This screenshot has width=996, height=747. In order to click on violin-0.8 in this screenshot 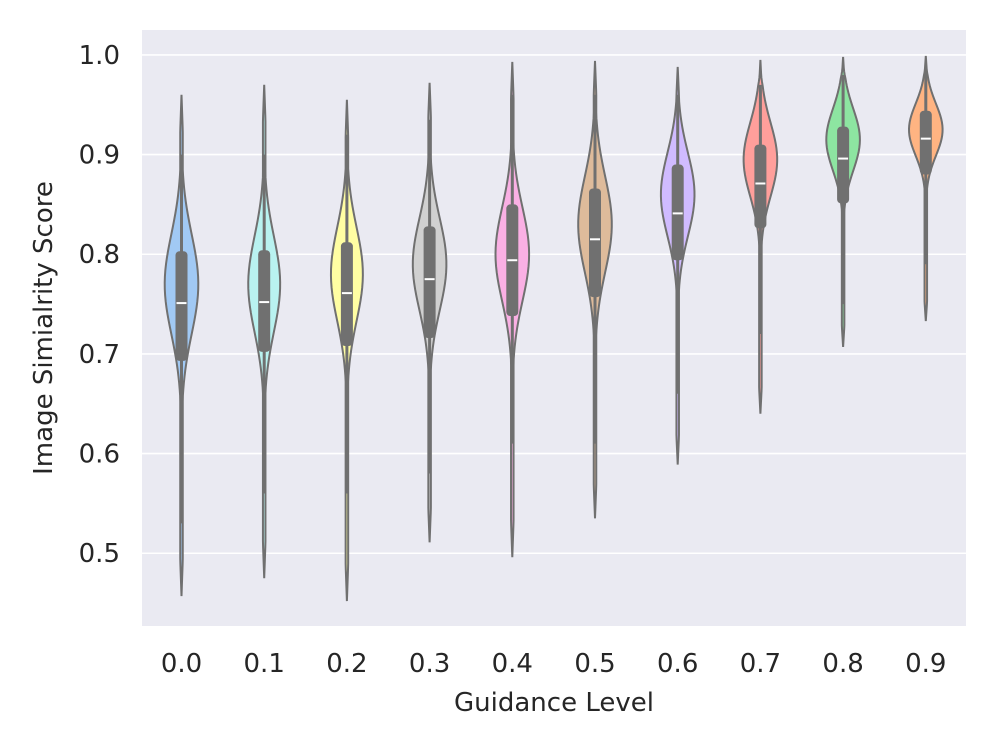, I will do `click(843, 202)`.